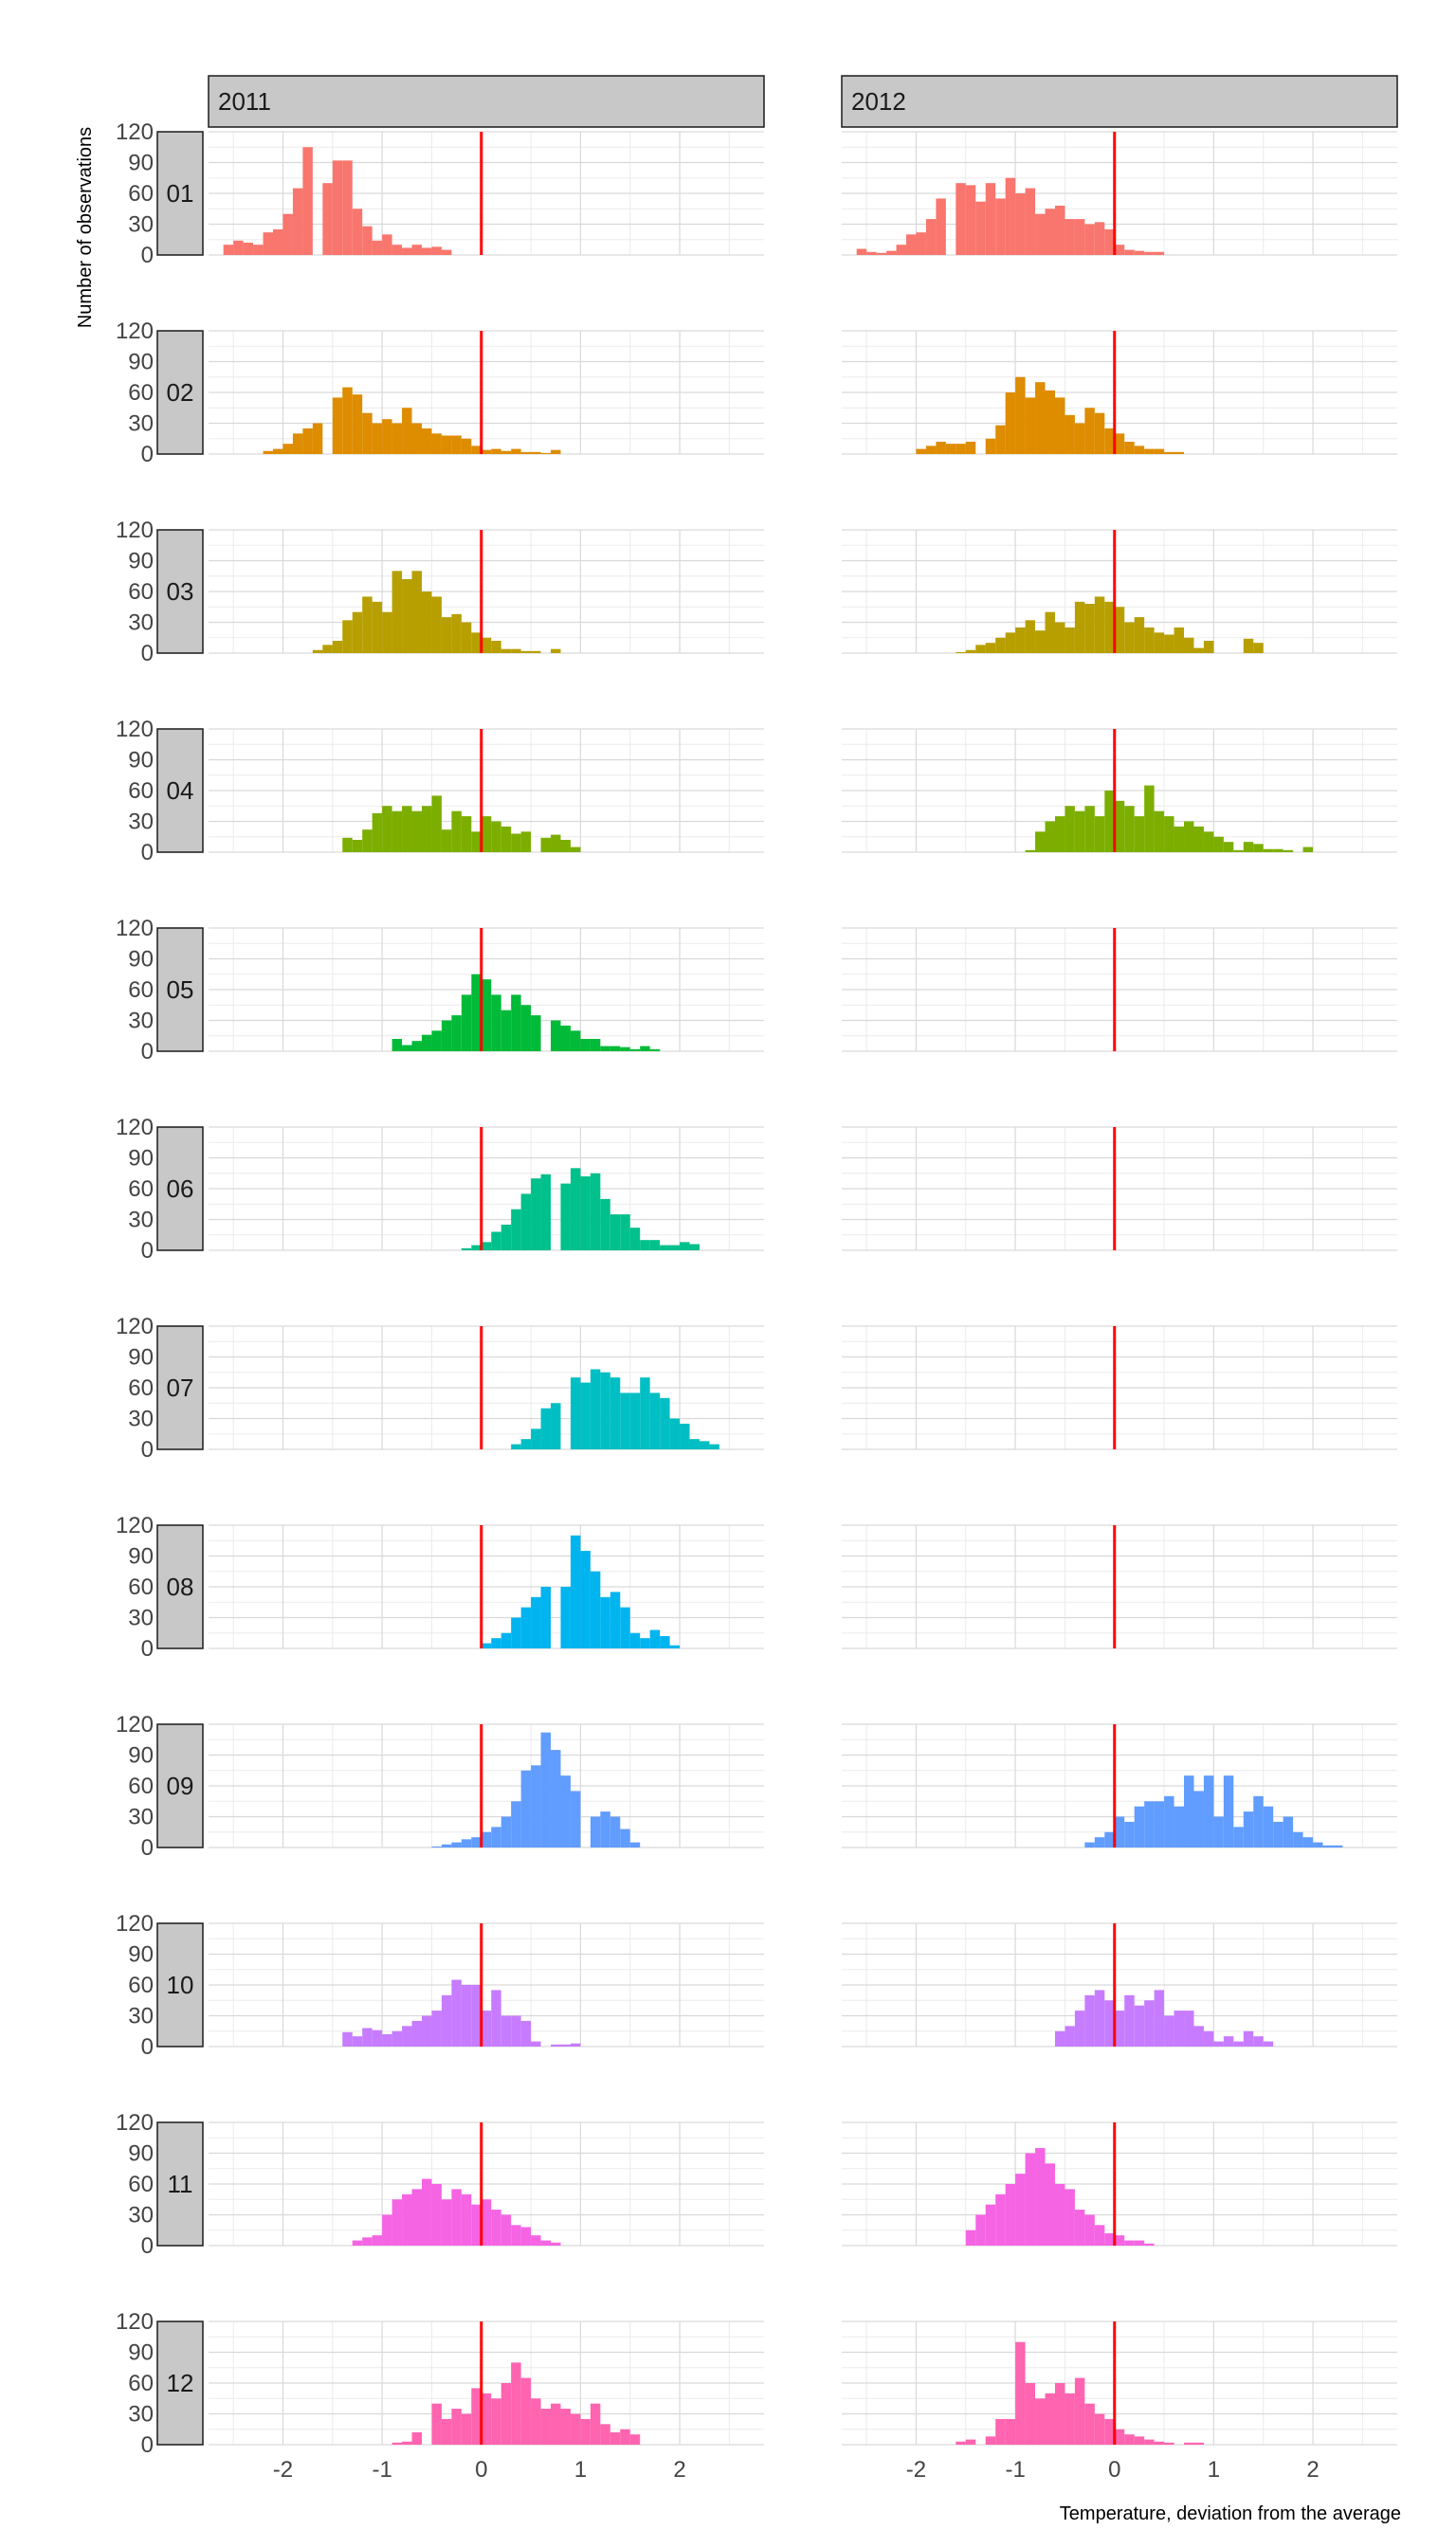  Describe the element at coordinates (180, 193) in the screenshot. I see `row-strip-label-01: 01` at that location.